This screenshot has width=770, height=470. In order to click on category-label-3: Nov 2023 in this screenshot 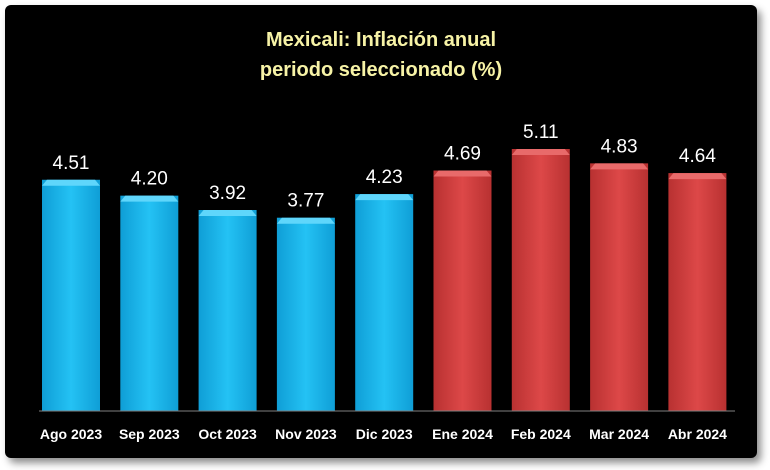, I will do `click(306, 434)`.